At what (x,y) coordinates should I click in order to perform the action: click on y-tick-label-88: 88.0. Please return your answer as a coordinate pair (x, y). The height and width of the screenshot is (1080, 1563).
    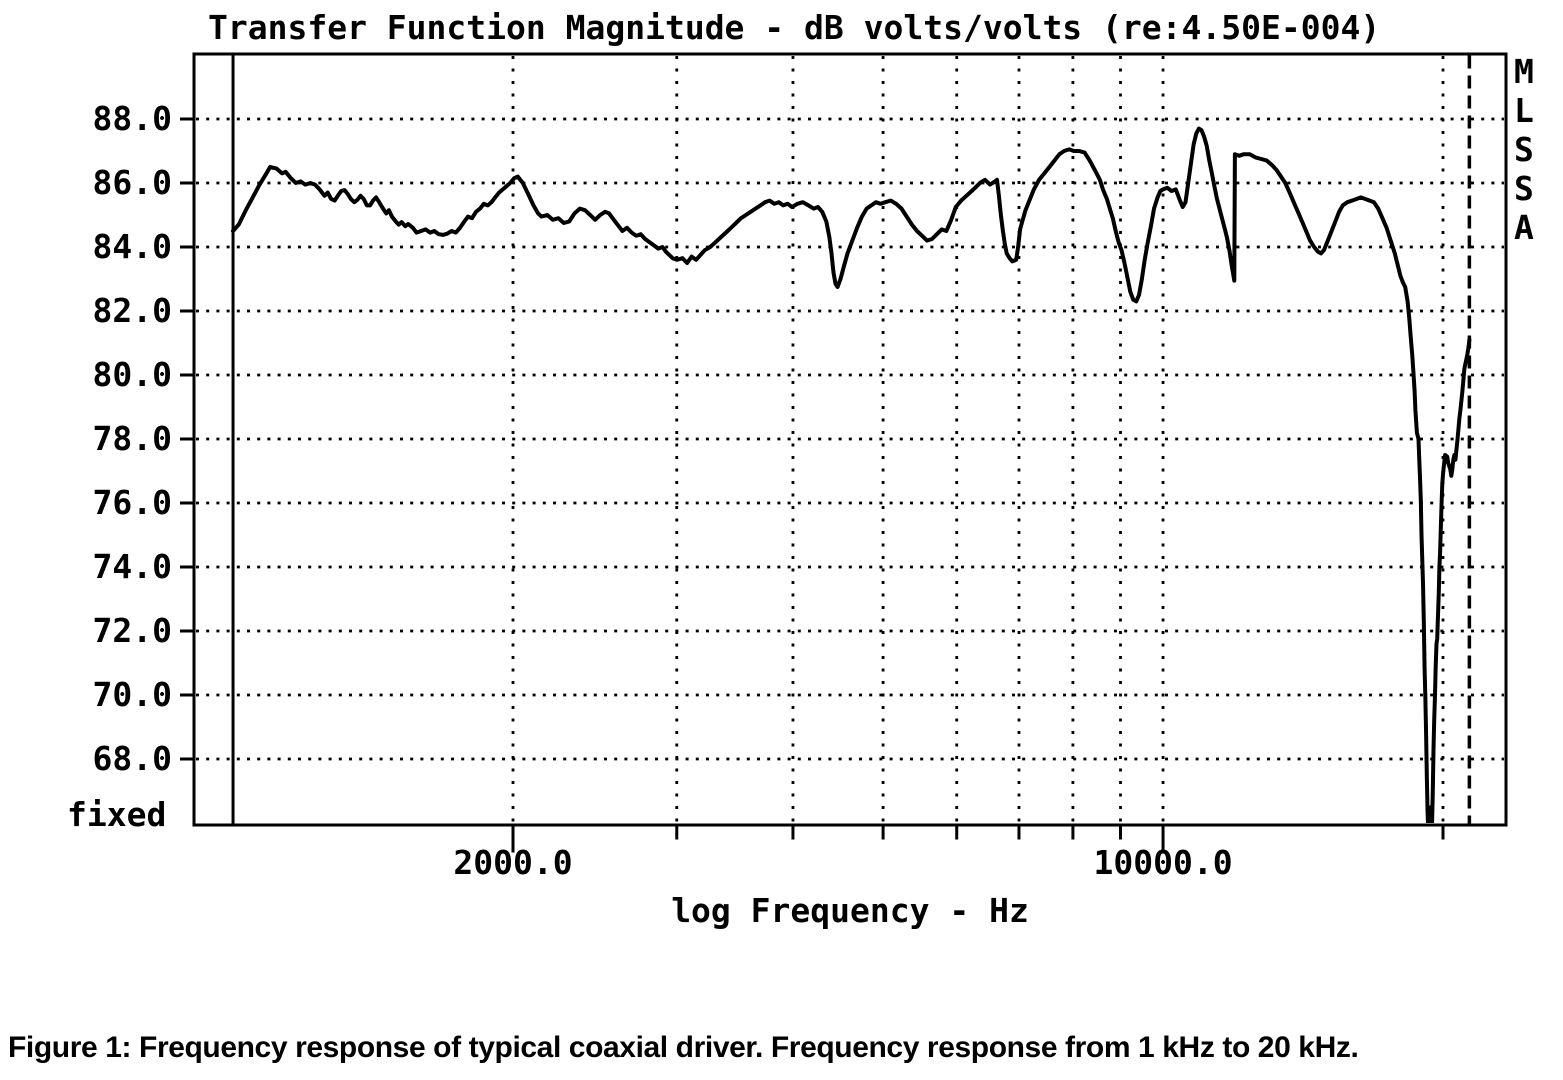
    Looking at the image, I should click on (132, 118).